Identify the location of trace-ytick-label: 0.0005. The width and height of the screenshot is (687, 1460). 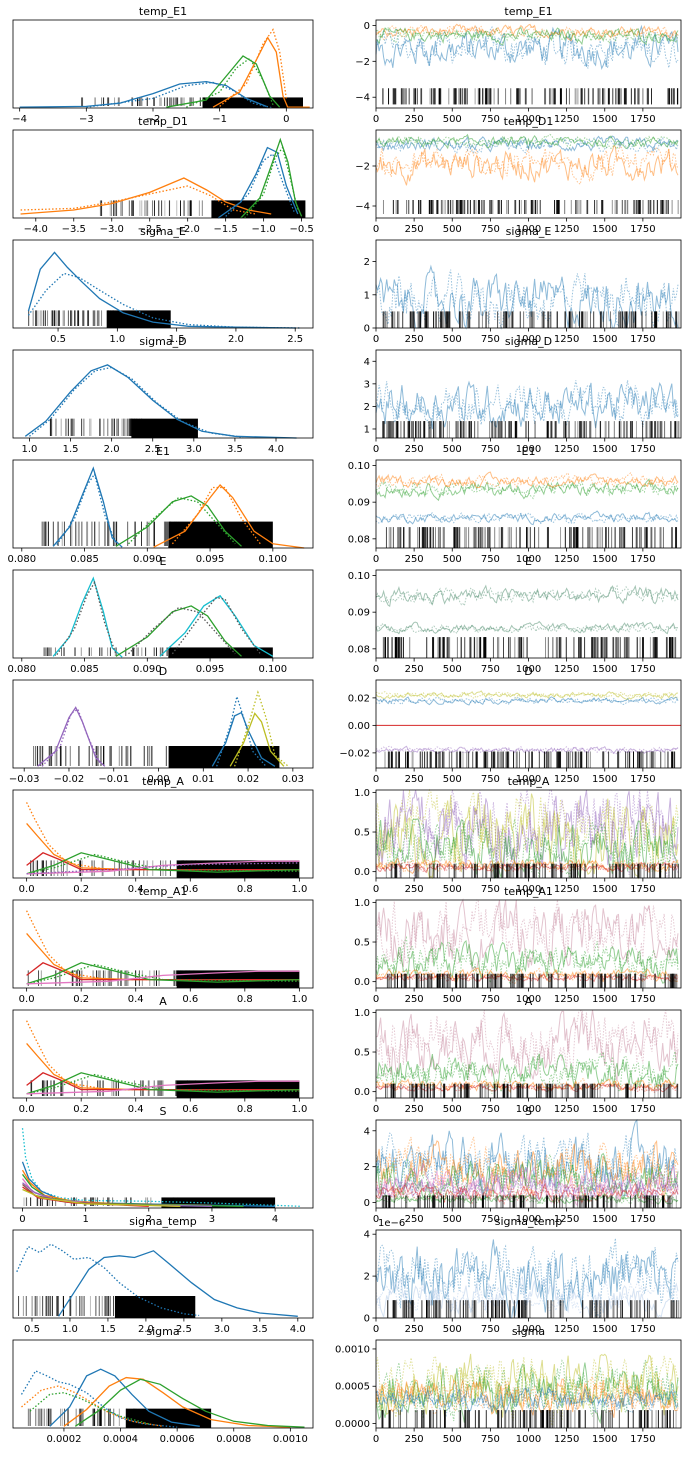
(352, 1387).